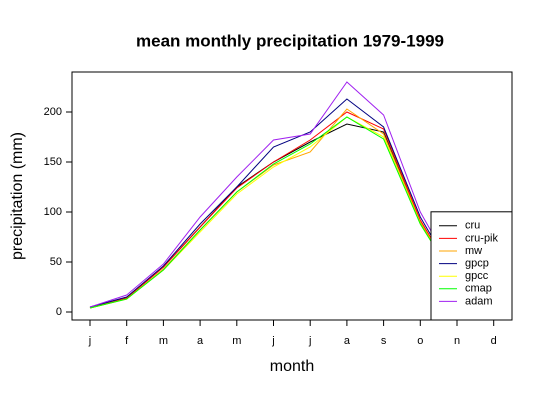 The width and height of the screenshot is (550, 412). What do you see at coordinates (53, 112) in the screenshot?
I see `y-tick-label: 200` at bounding box center [53, 112].